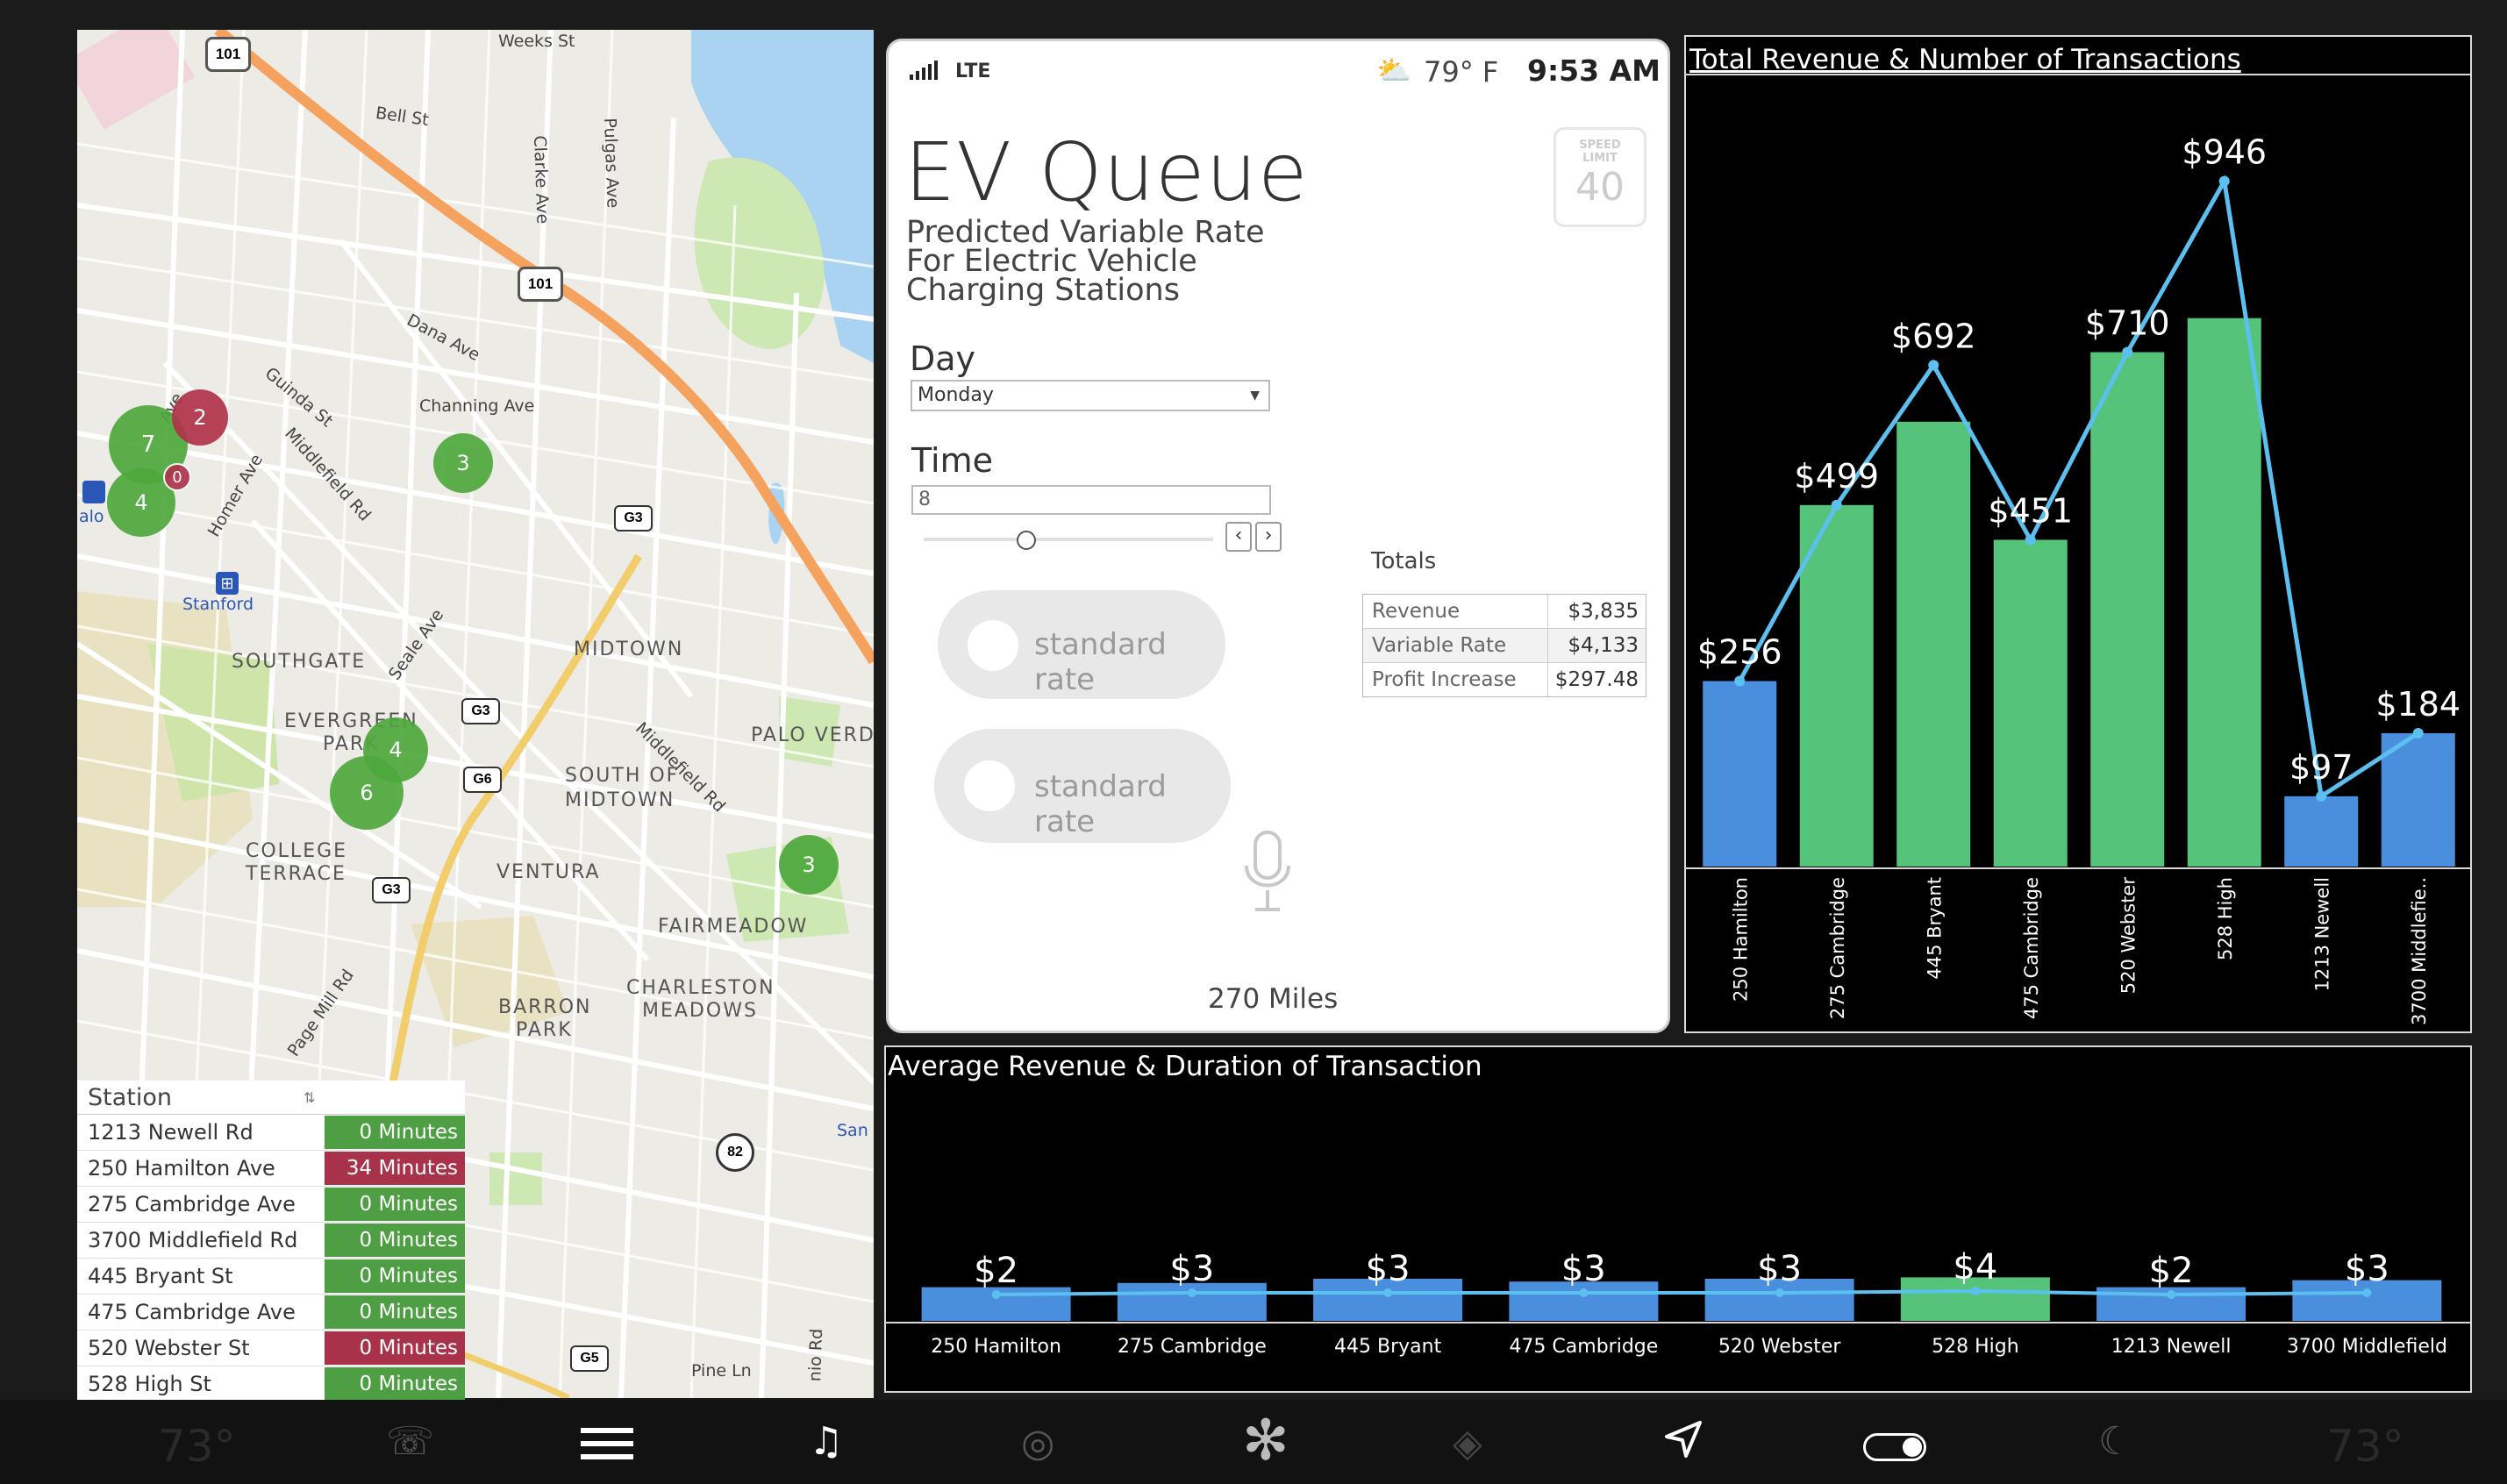 This screenshot has height=1484, width=2507. What do you see at coordinates (1504, 679) in the screenshot?
I see `totals-row: Profit Increase $297.48` at bounding box center [1504, 679].